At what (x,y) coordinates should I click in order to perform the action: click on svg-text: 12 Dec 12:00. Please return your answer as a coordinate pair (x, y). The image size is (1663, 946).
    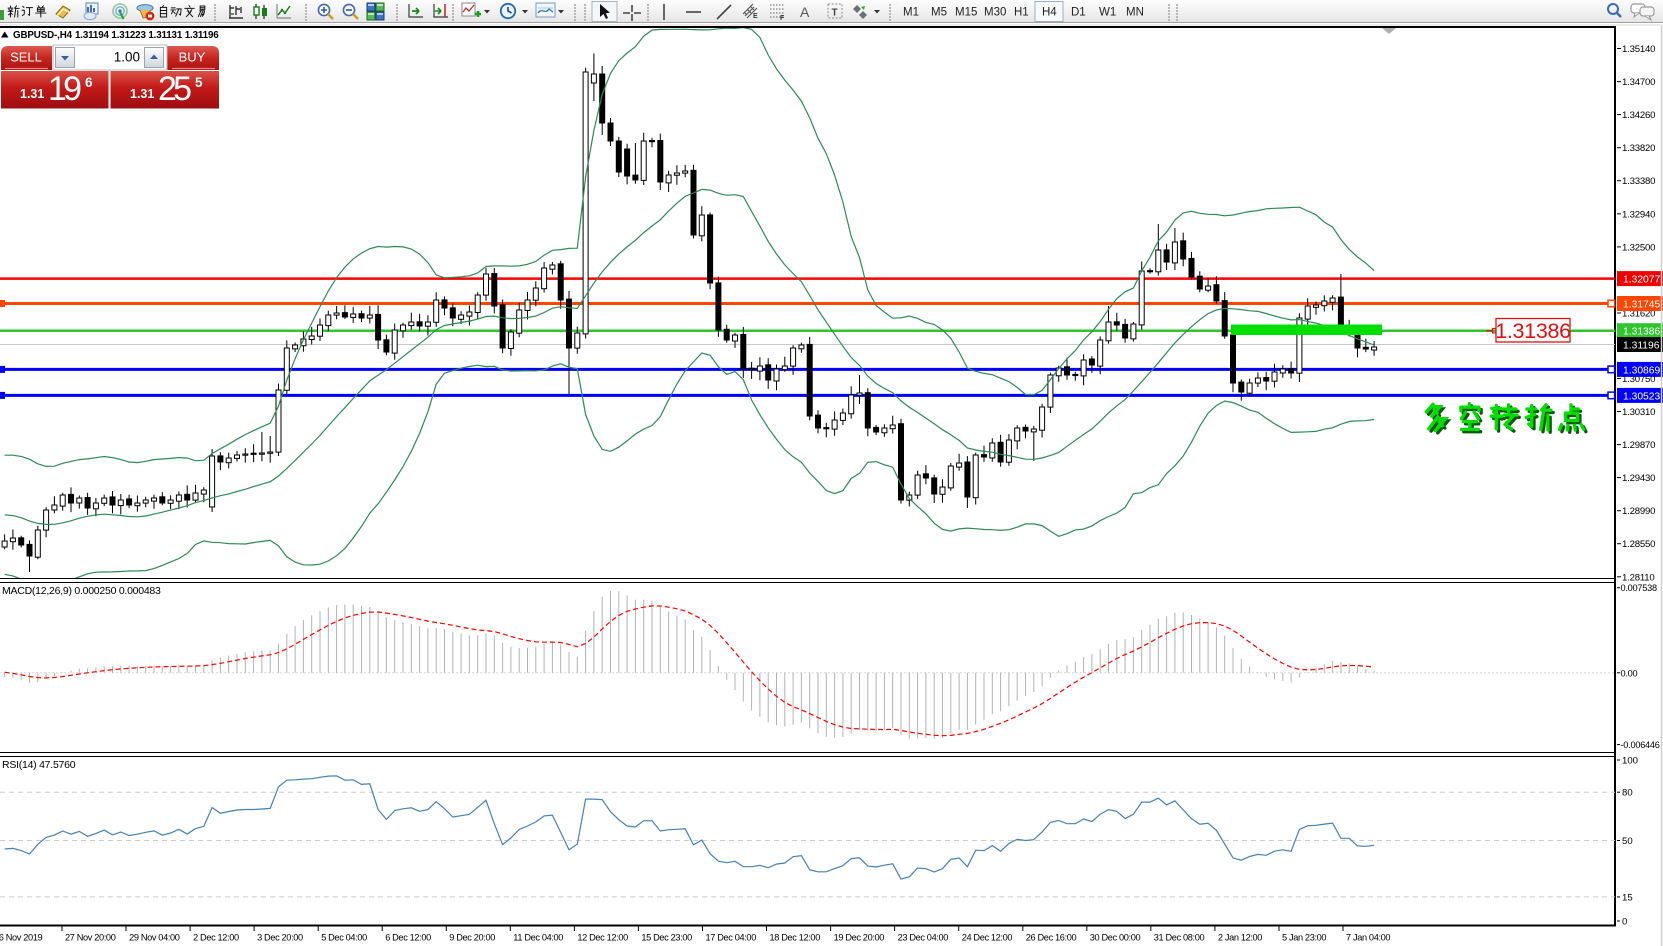
    Looking at the image, I should click on (602, 938).